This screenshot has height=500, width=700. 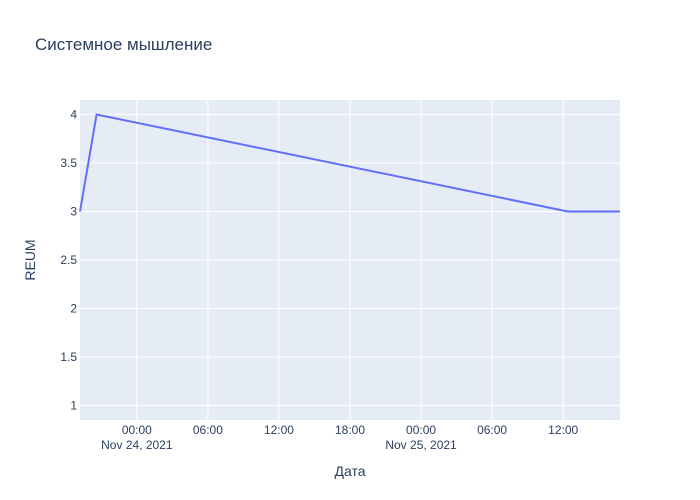 I want to click on y-tick-label: 1, so click(x=73, y=405).